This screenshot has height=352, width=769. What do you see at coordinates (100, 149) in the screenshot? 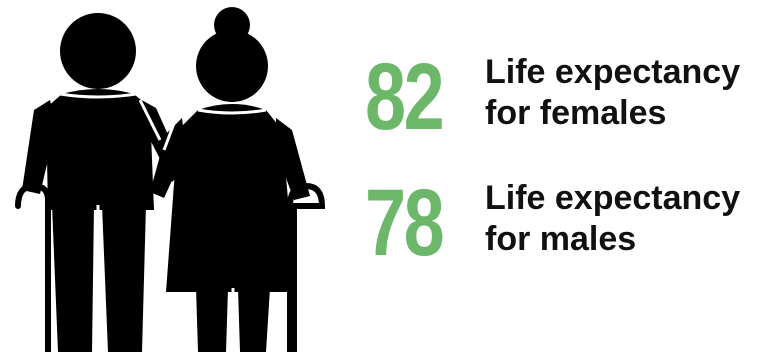
I see `man-torso` at bounding box center [100, 149].